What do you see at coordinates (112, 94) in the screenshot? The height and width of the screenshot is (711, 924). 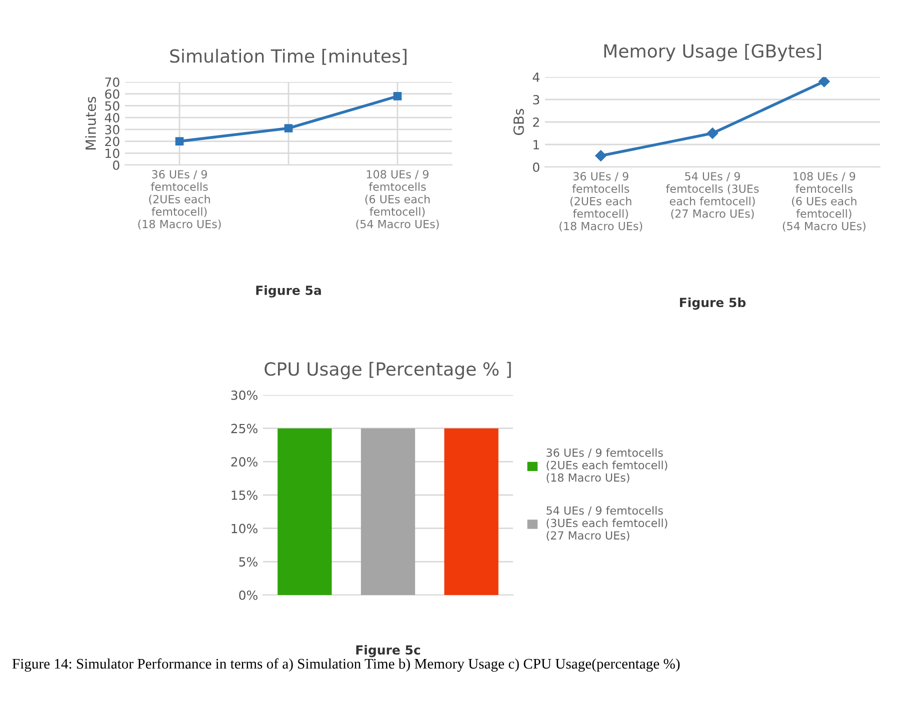 I see `y-tick-label: 60` at bounding box center [112, 94].